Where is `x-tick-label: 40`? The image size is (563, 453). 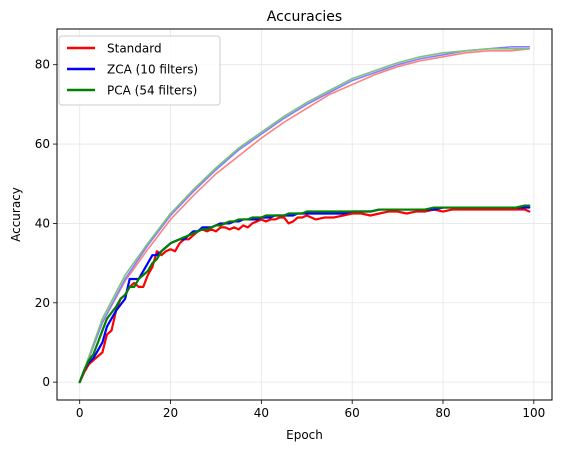 x-tick-label: 40 is located at coordinates (261, 413).